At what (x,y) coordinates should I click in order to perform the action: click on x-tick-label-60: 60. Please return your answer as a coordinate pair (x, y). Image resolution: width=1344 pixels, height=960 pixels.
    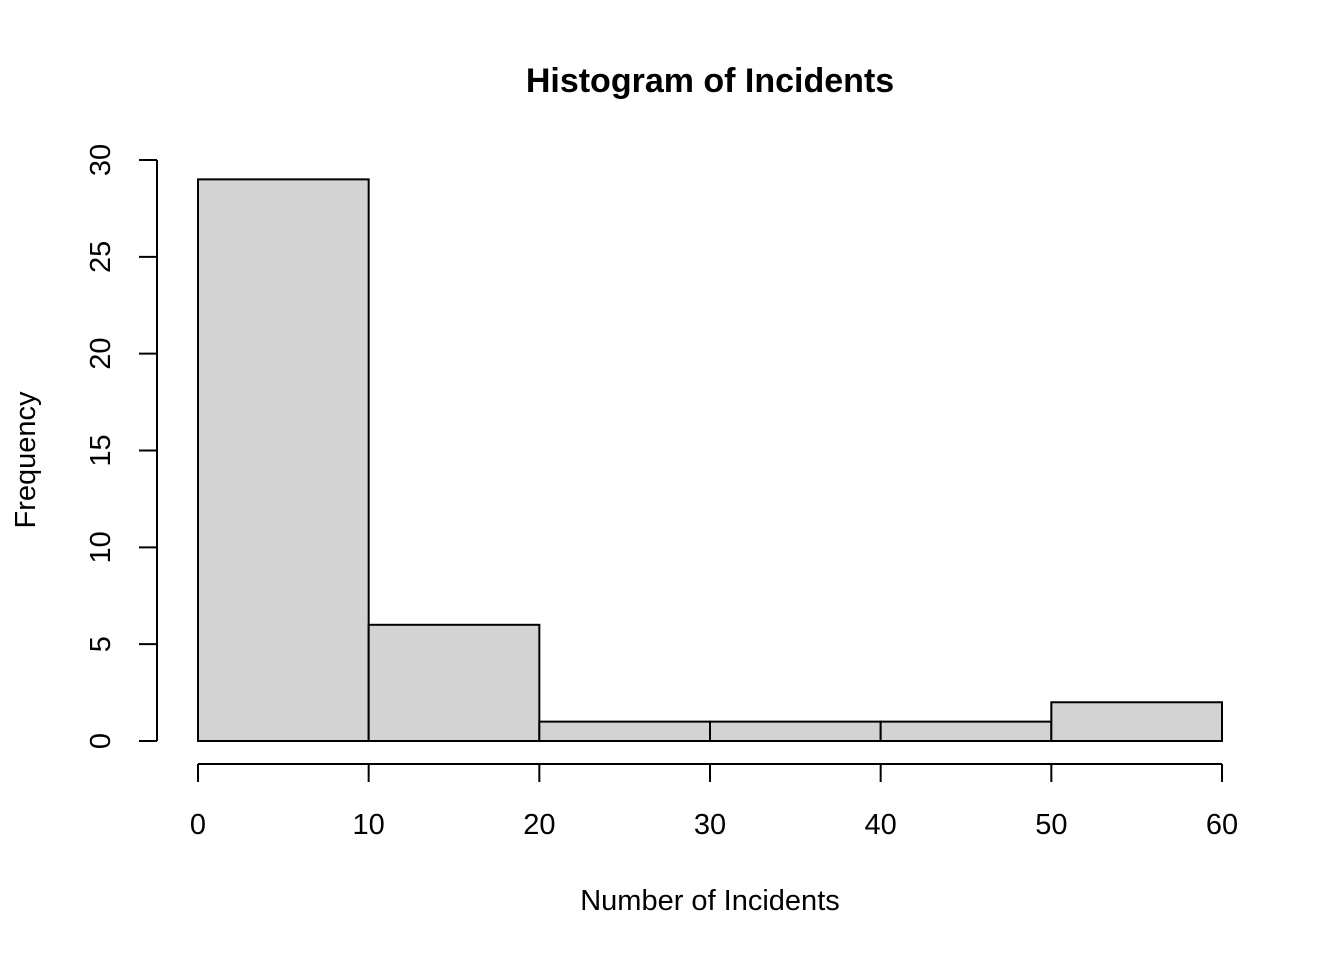
    Looking at the image, I should click on (1222, 825).